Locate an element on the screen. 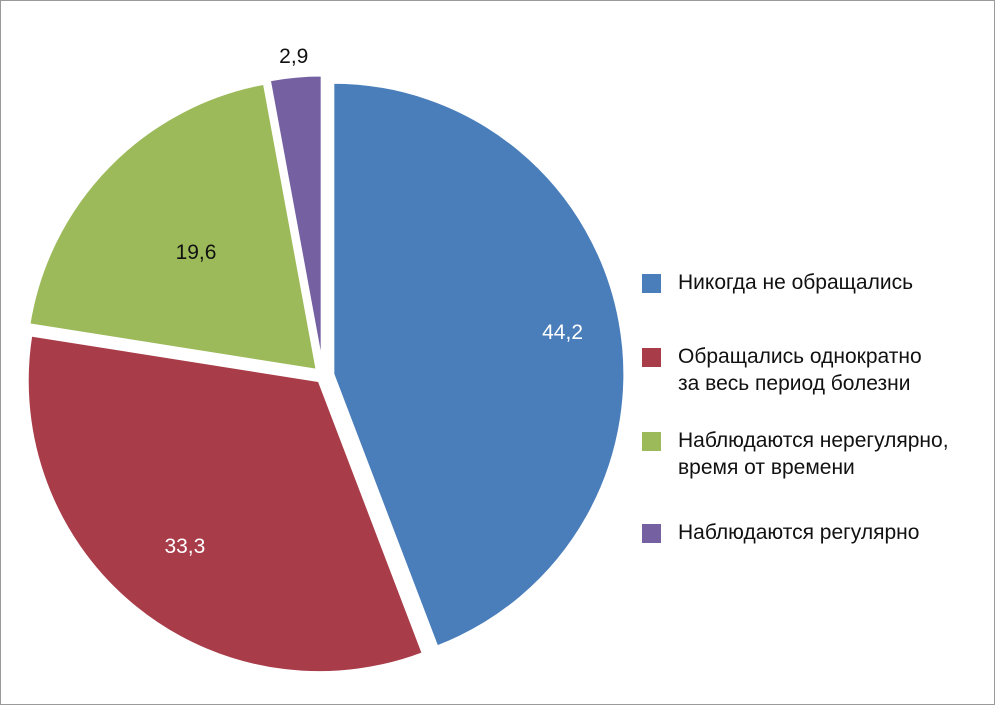  pie-slice-irregular is located at coordinates (173, 227).